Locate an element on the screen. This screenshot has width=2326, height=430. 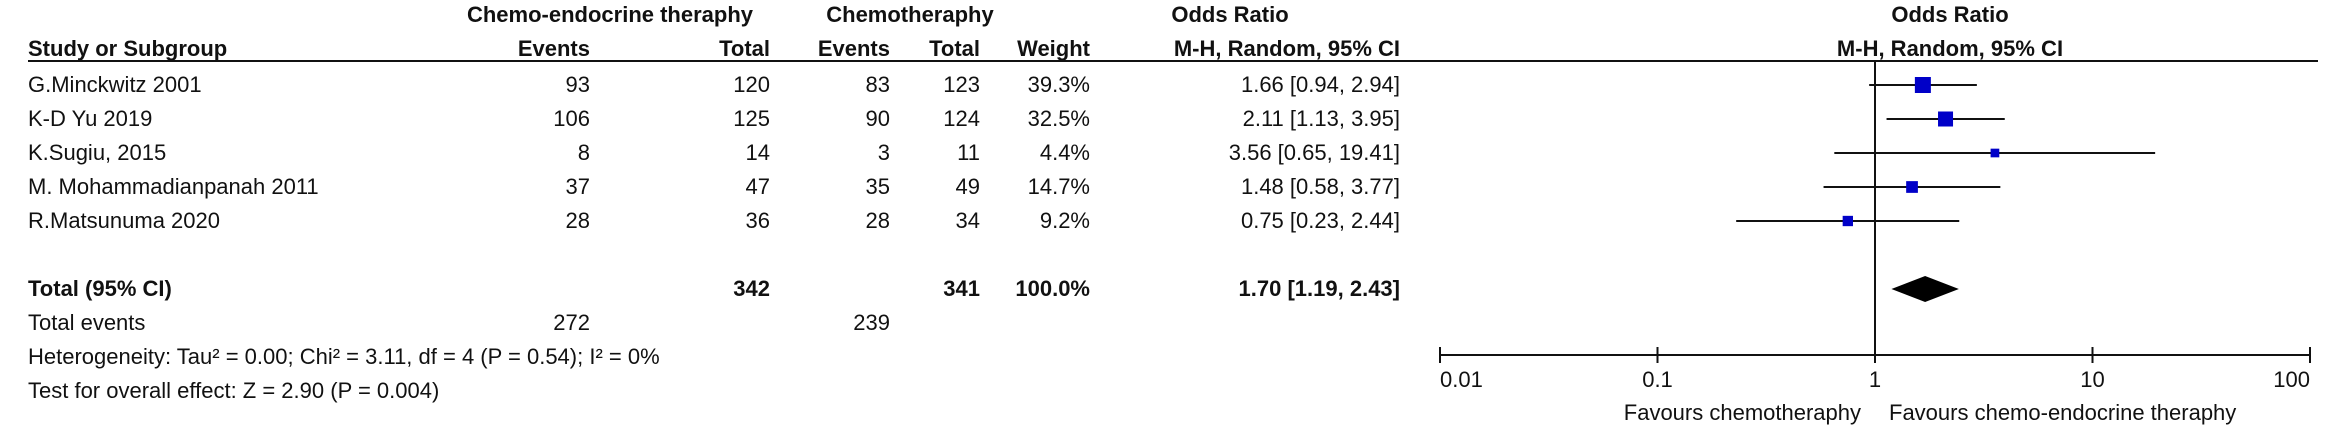
or-text: 1.66 [0.94, 2.94] is located at coordinates (1320, 84).